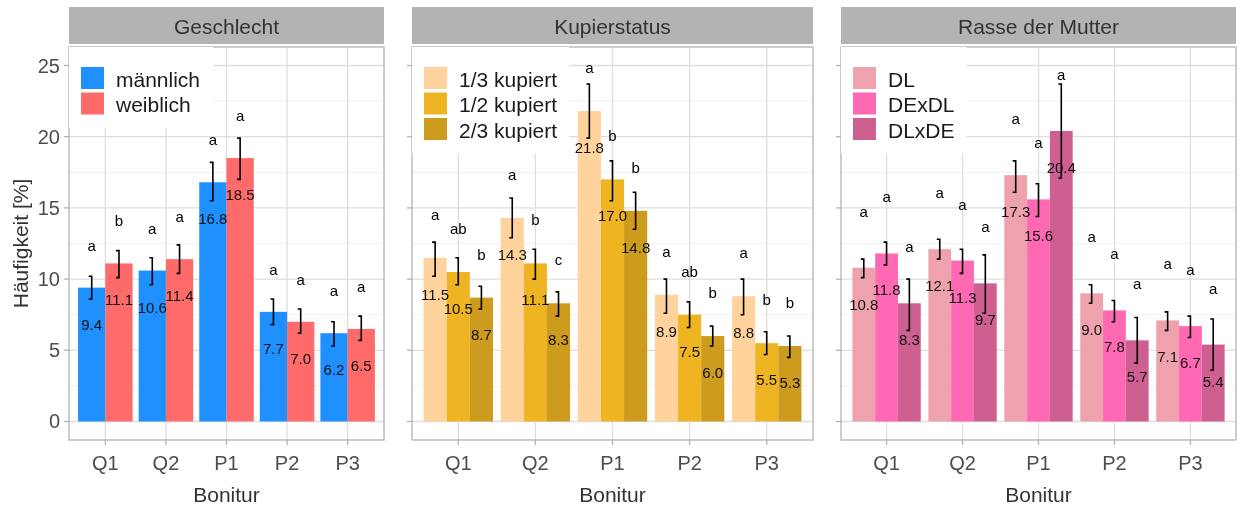 The height and width of the screenshot is (506, 1240). What do you see at coordinates (1168, 356) in the screenshot?
I see `data-label: 7.1` at bounding box center [1168, 356].